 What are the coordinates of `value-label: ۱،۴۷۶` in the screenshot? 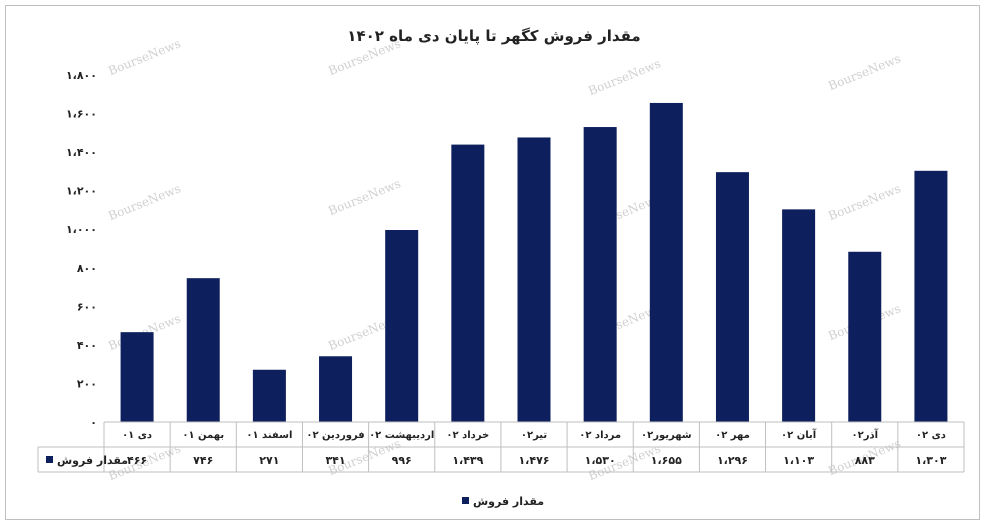 It's located at (533, 460).